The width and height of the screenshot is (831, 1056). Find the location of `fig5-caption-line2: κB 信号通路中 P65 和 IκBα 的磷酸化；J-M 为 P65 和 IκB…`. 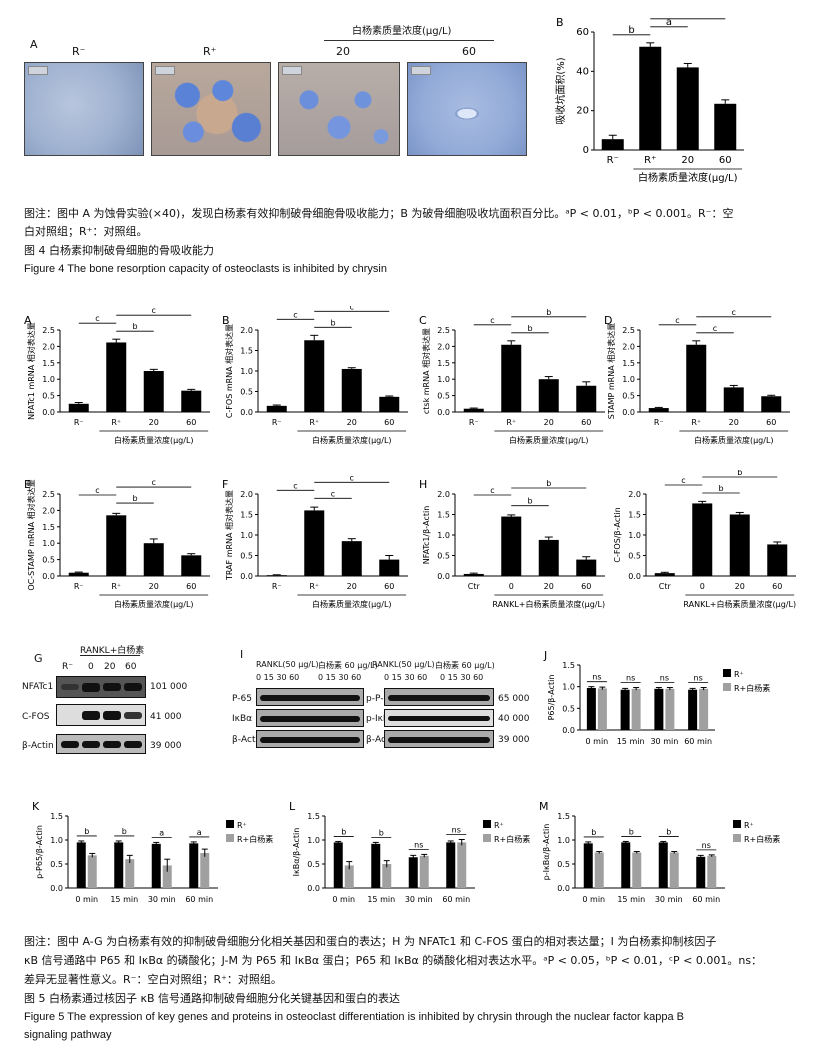

fig5-caption-line2: κB 信号通路中 P65 和 IκBα 的磷酸化；J-M 为 P65 和 IκB… is located at coordinates (393, 960).